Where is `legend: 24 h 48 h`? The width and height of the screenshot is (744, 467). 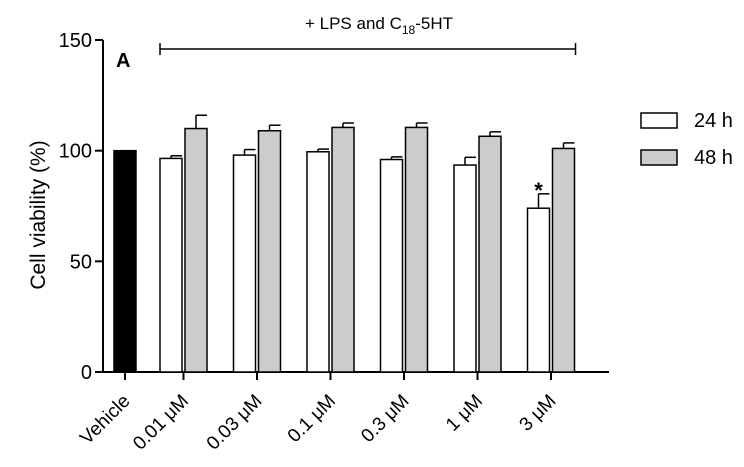 legend: 24 h 48 h is located at coordinates (686, 139).